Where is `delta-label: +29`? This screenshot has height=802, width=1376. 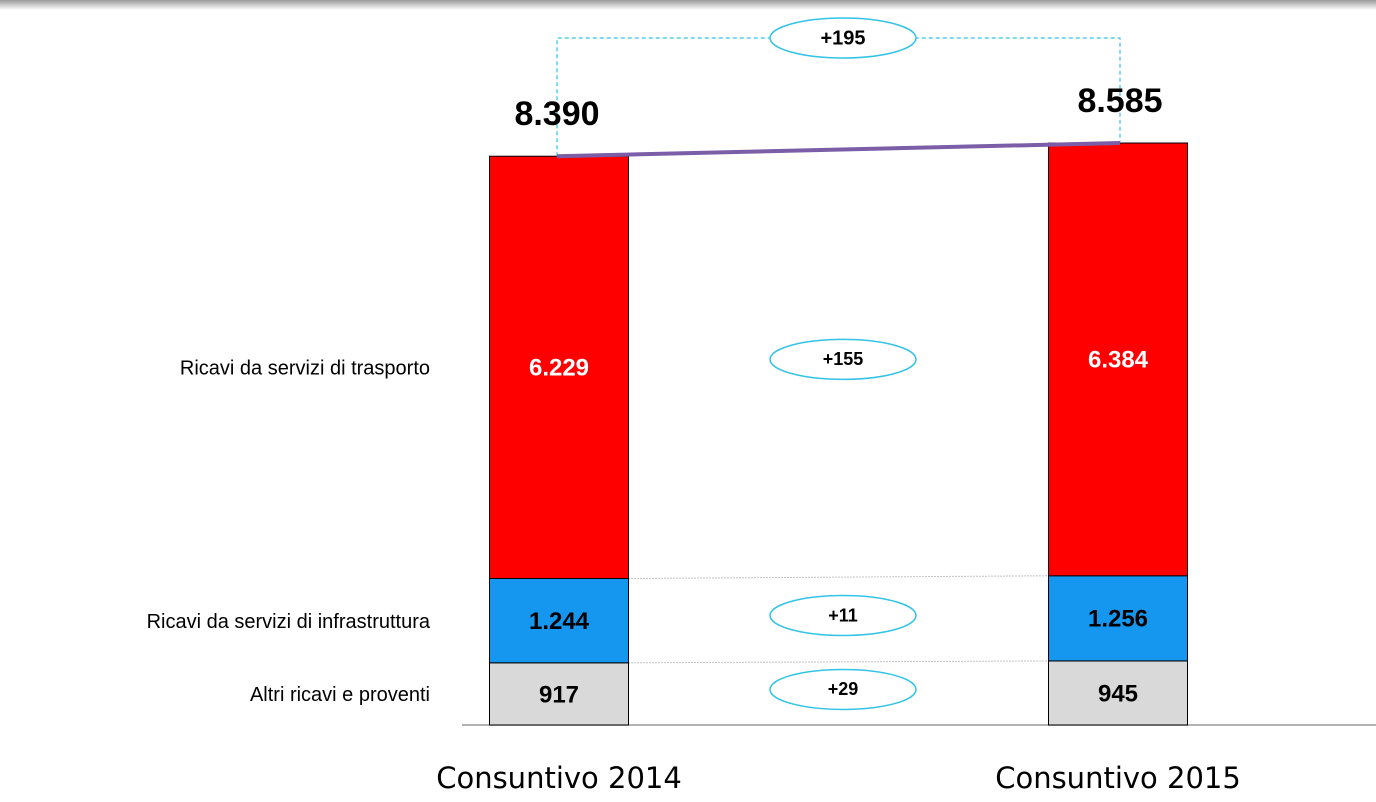
delta-label: +29 is located at coordinates (843, 689).